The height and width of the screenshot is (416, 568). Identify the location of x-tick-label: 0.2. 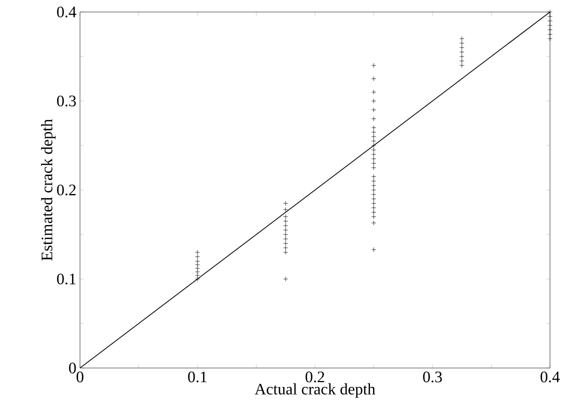
(315, 377).